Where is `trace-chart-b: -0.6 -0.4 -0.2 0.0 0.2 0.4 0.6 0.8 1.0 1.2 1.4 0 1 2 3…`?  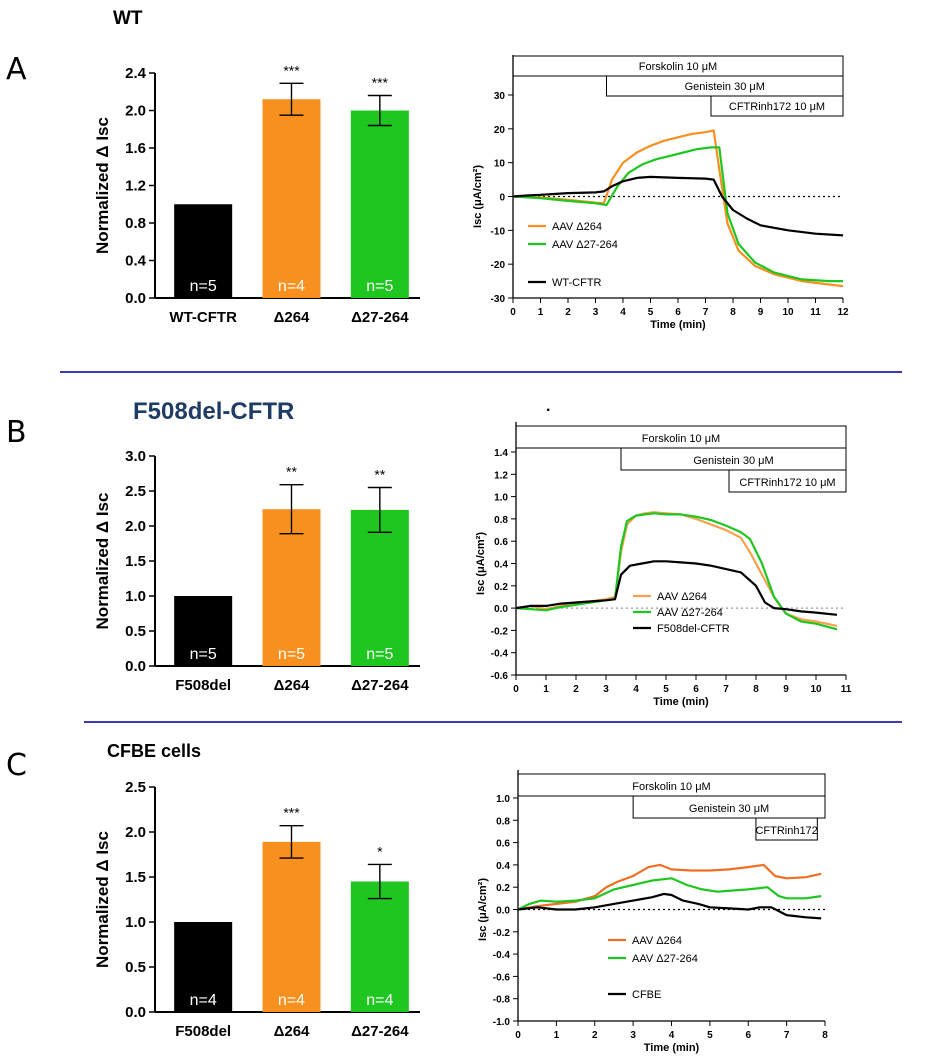 trace-chart-b: -0.6 -0.4 -0.2 0.0 0.2 0.4 0.6 0.8 1.0 1.2 1.4 0 1 2 3… is located at coordinates (663, 565).